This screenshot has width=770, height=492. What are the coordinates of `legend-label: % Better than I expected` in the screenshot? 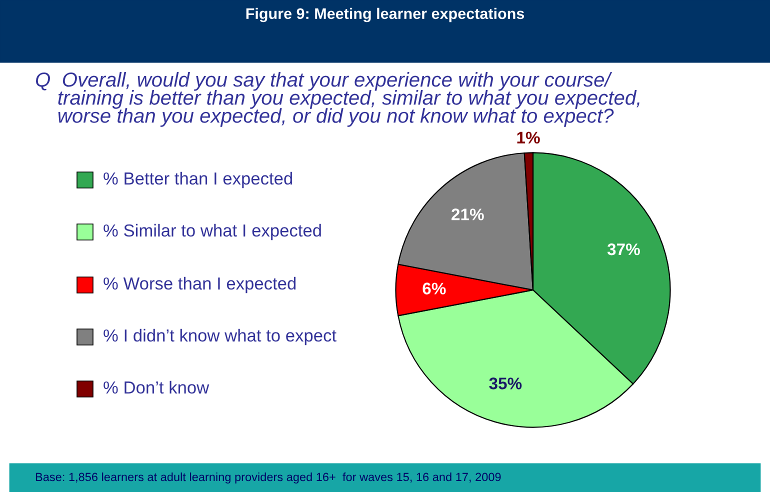 It's located at (198, 180).